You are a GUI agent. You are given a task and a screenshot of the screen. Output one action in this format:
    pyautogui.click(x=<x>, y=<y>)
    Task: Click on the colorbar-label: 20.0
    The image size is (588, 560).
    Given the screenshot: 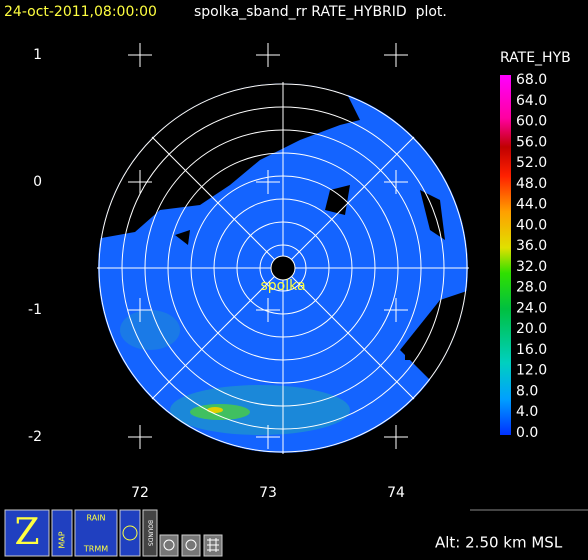 What is the action you would take?
    pyautogui.click(x=531, y=329)
    